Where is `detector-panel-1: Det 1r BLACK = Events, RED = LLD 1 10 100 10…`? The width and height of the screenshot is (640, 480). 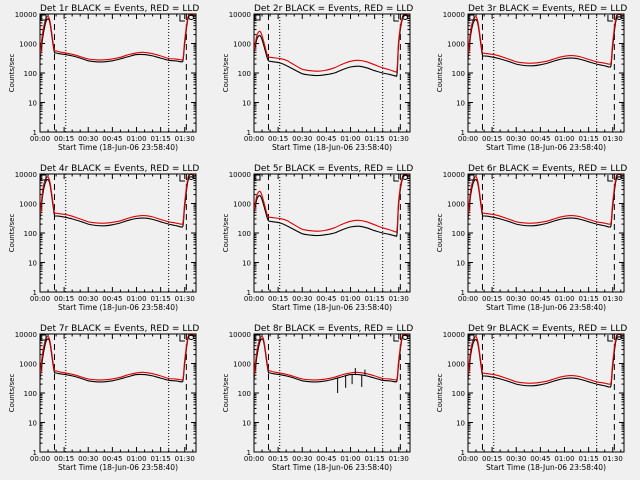 detector-panel-1: Det 1r BLACK = Events, RED = LLD 1 10 100 10… is located at coordinates (103, 78).